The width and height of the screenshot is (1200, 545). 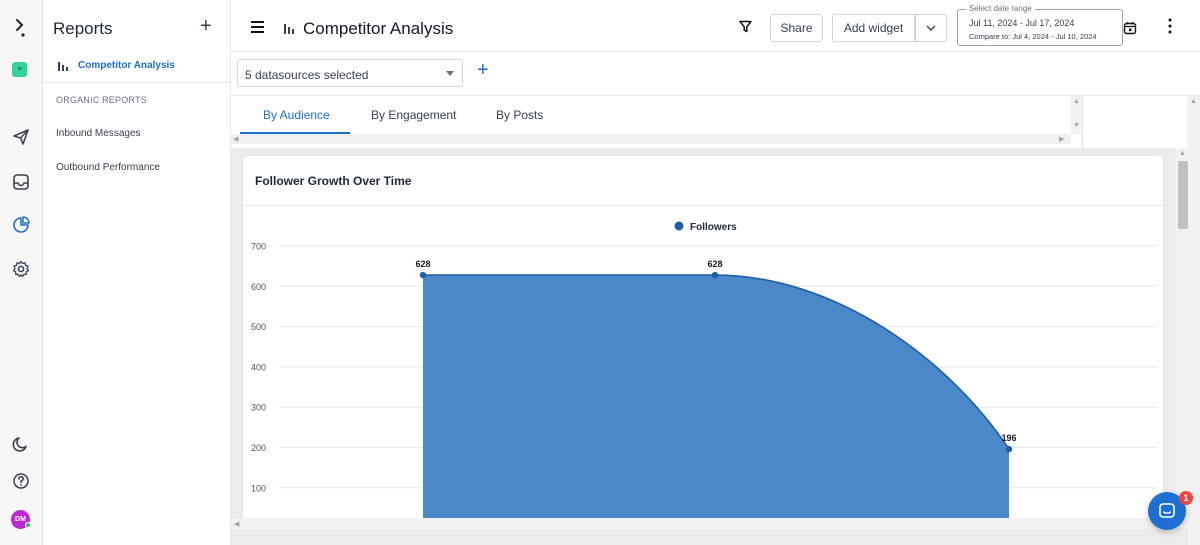 What do you see at coordinates (1076, 115) in the screenshot?
I see `tabs-vertical-scrollbar: ▲ ▼` at bounding box center [1076, 115].